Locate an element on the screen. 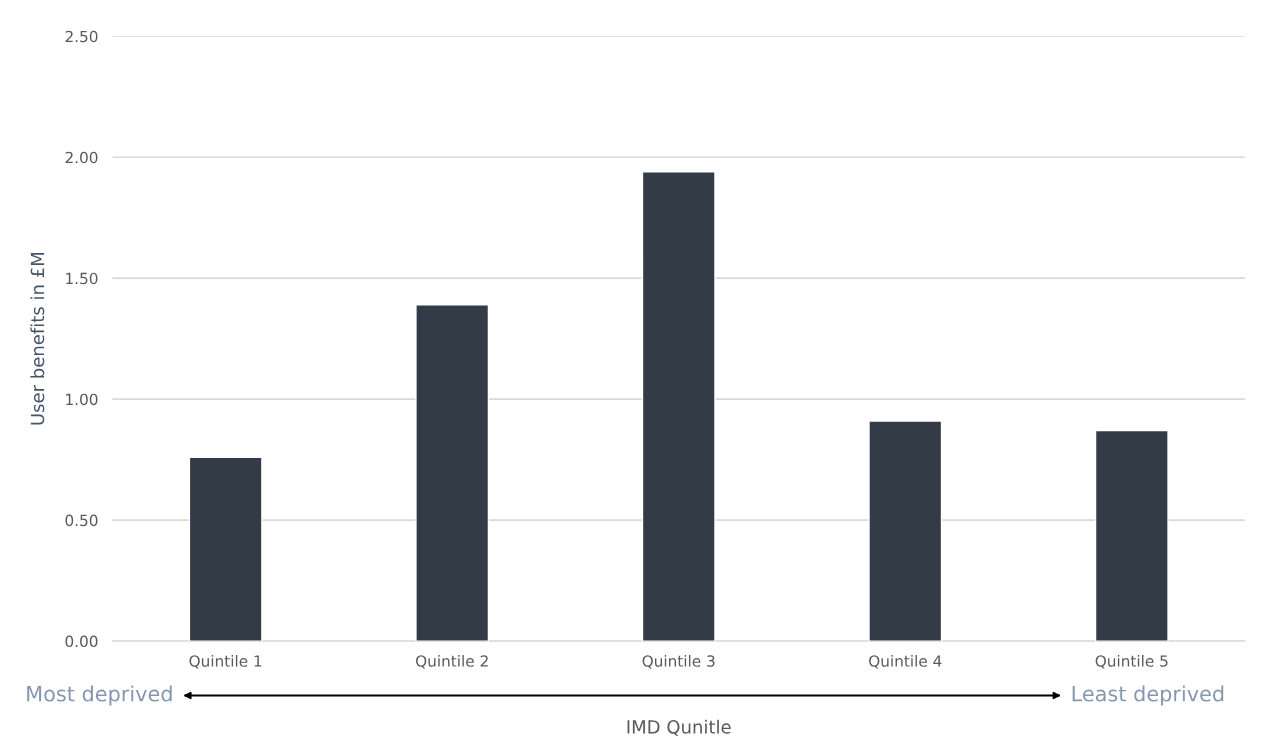  x-tick-label: Quintile 1 is located at coordinates (225, 661).